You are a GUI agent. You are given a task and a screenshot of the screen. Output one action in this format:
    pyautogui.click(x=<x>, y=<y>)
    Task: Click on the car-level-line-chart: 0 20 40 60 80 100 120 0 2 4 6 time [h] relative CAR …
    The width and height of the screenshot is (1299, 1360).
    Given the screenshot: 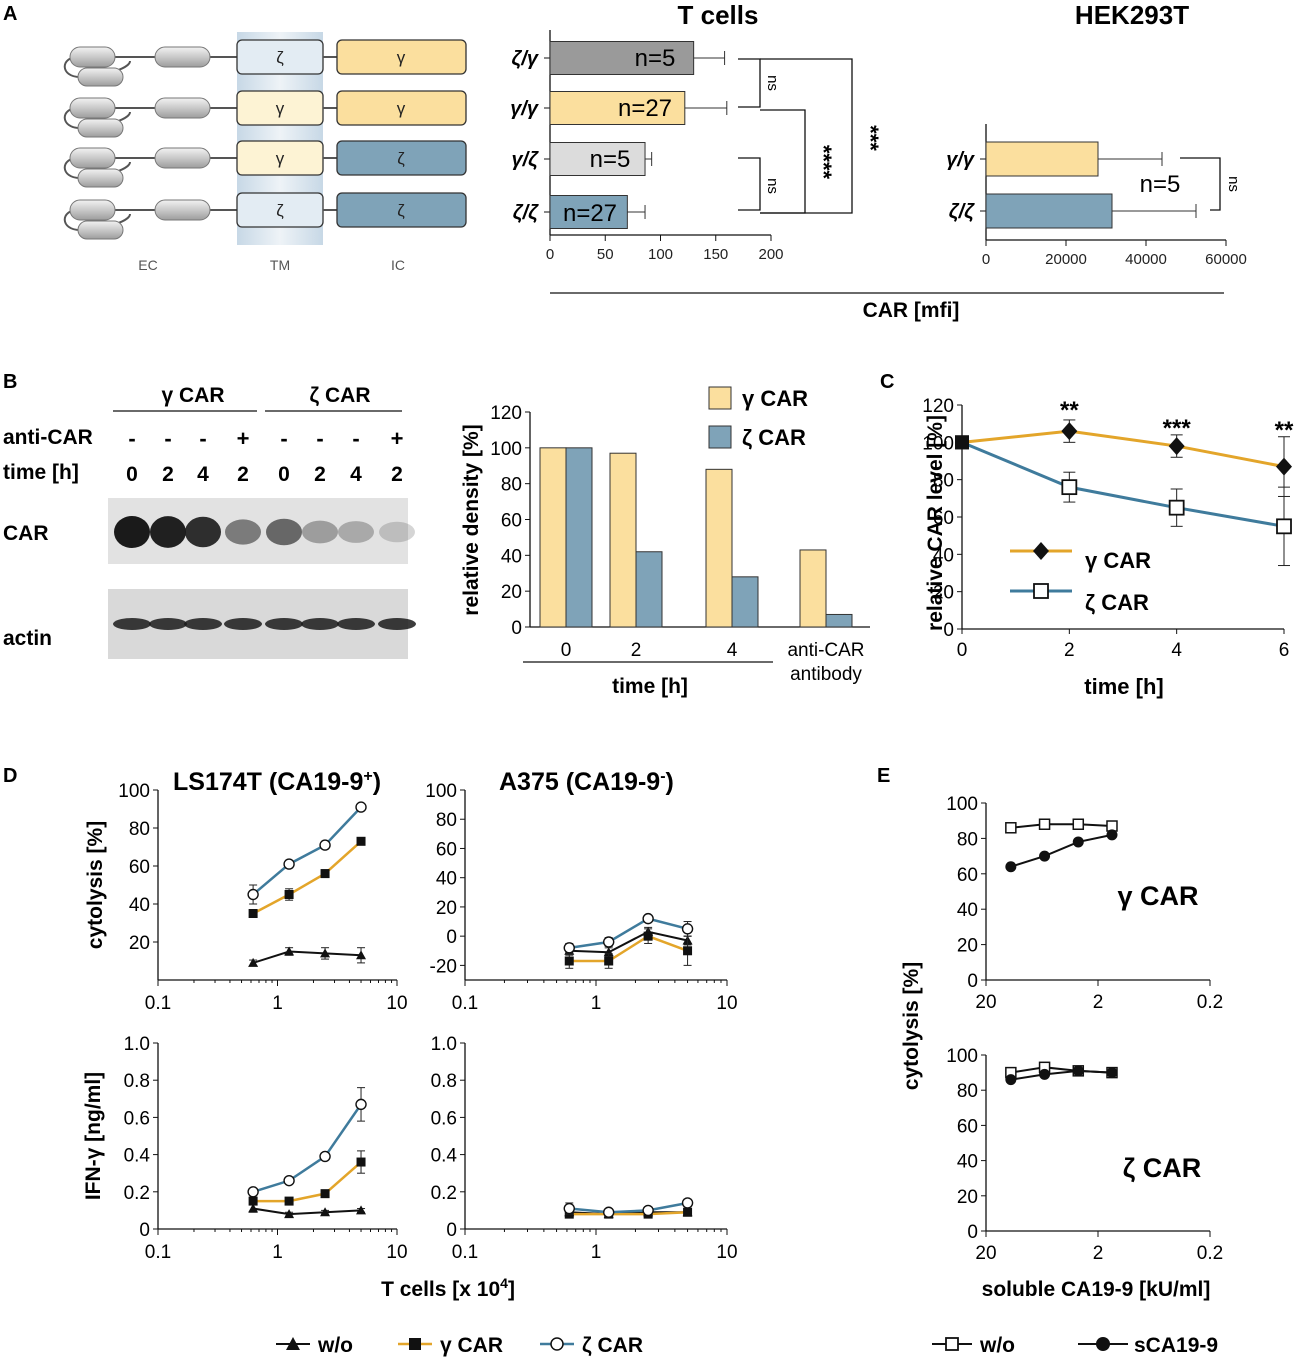 What is the action you would take?
    pyautogui.click(x=1108, y=547)
    